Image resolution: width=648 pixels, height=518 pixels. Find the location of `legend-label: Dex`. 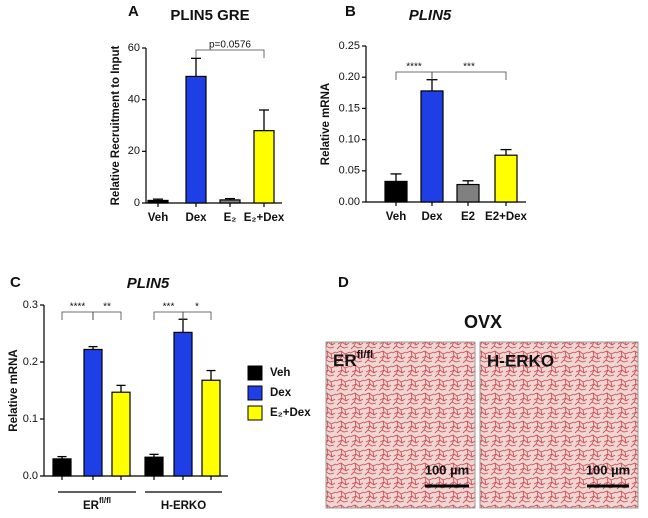

legend-label: Dex is located at coordinates (281, 393).